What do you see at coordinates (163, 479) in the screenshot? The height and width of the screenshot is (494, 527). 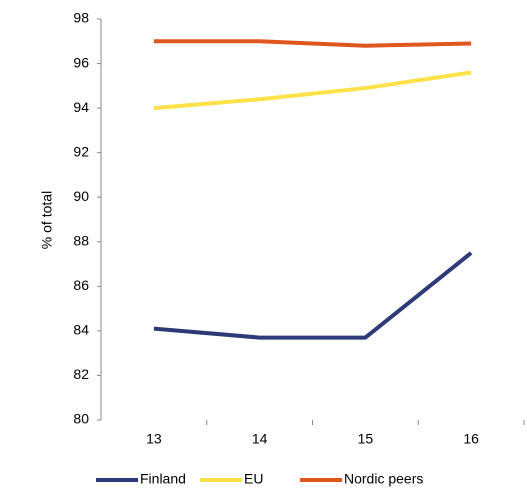 I see `legend-label: Finland` at bounding box center [163, 479].